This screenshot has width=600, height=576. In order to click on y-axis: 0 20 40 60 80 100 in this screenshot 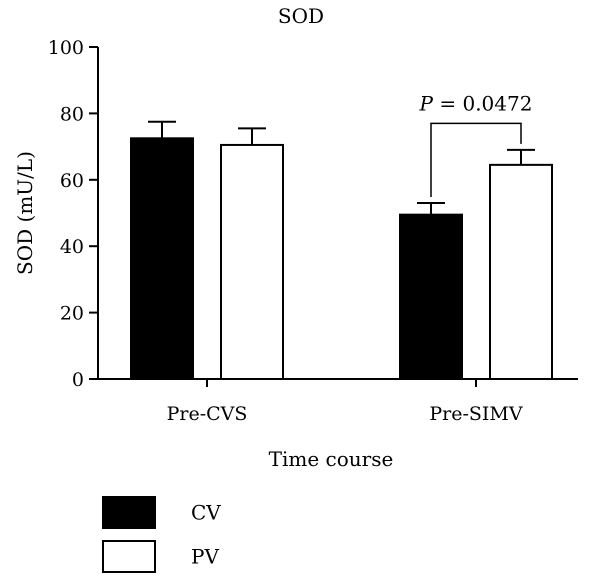, I will do `click(73, 214)`.